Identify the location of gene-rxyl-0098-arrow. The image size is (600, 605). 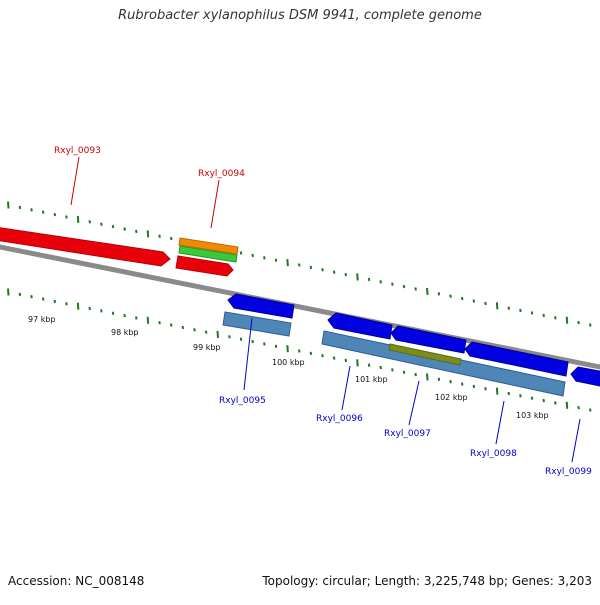
(516, 359).